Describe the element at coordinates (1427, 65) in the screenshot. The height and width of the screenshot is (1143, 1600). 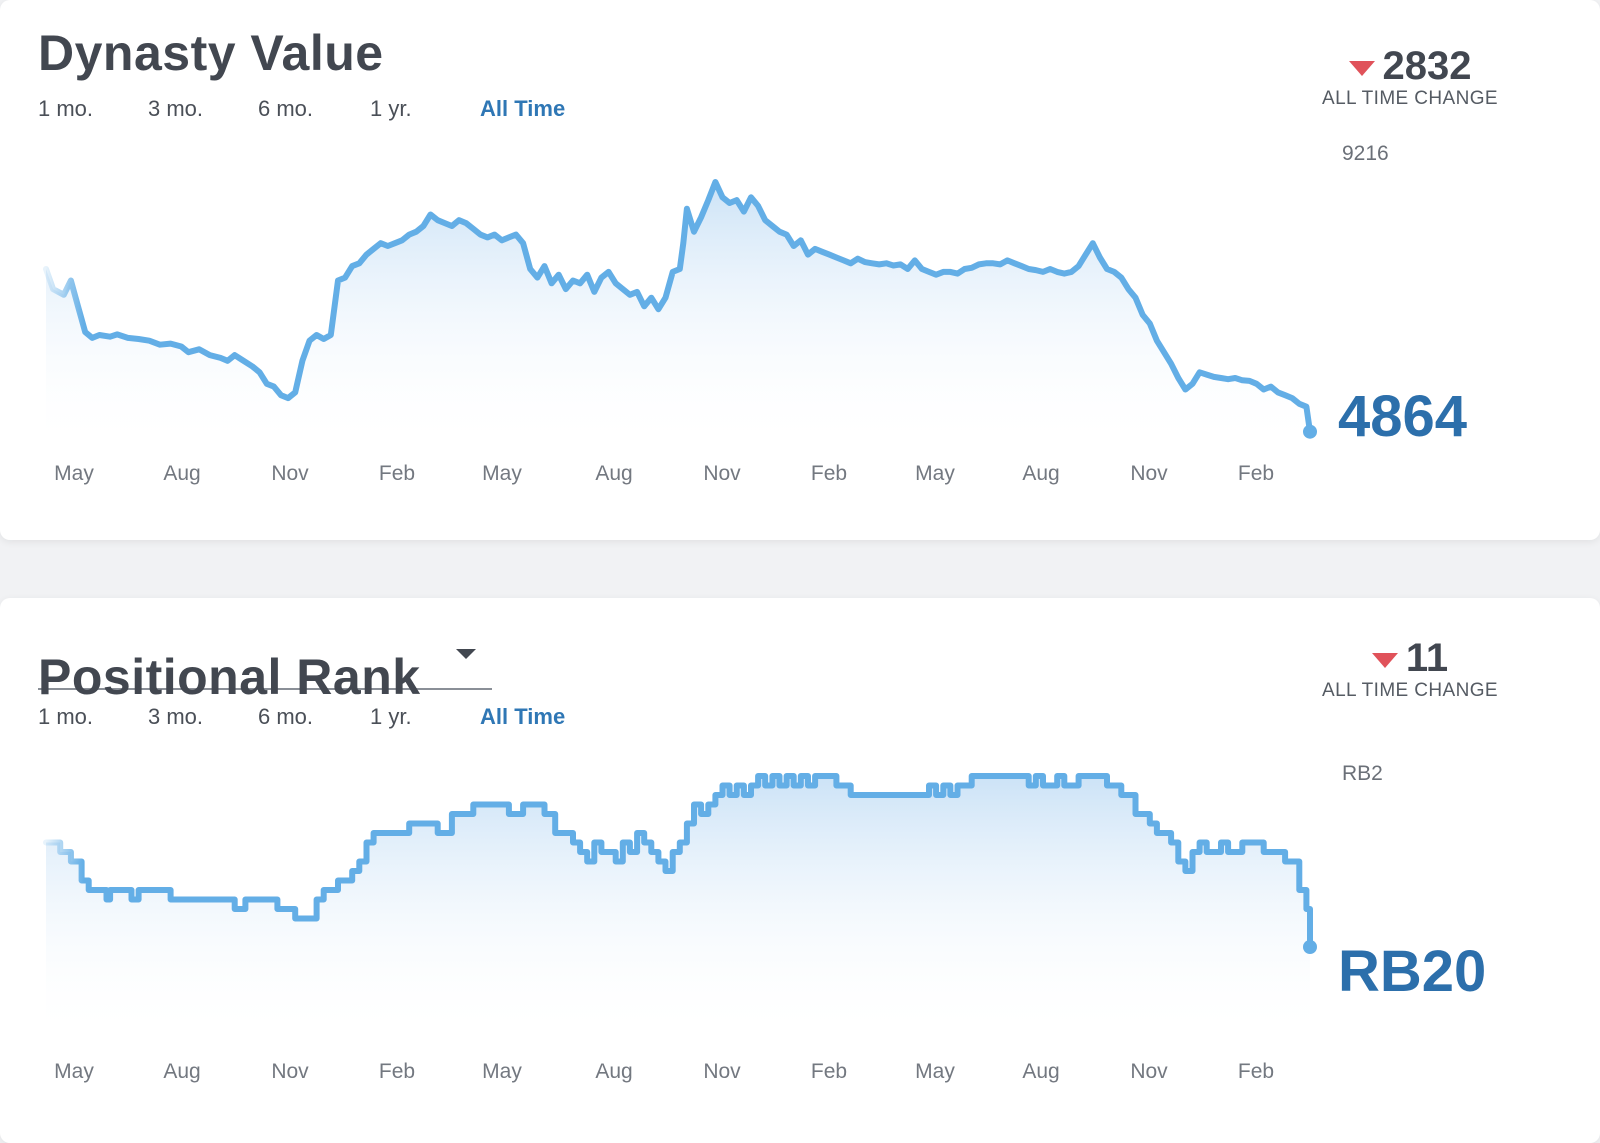
I see `change-value: 2832` at that location.